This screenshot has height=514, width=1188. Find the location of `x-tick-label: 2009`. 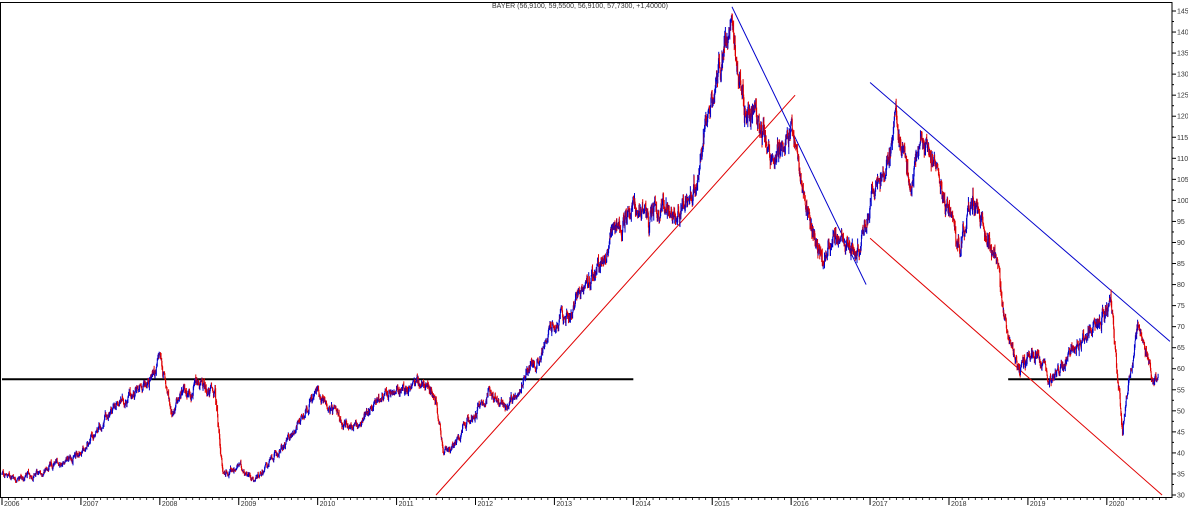

x-tick-label: 2009 is located at coordinates (249, 504).